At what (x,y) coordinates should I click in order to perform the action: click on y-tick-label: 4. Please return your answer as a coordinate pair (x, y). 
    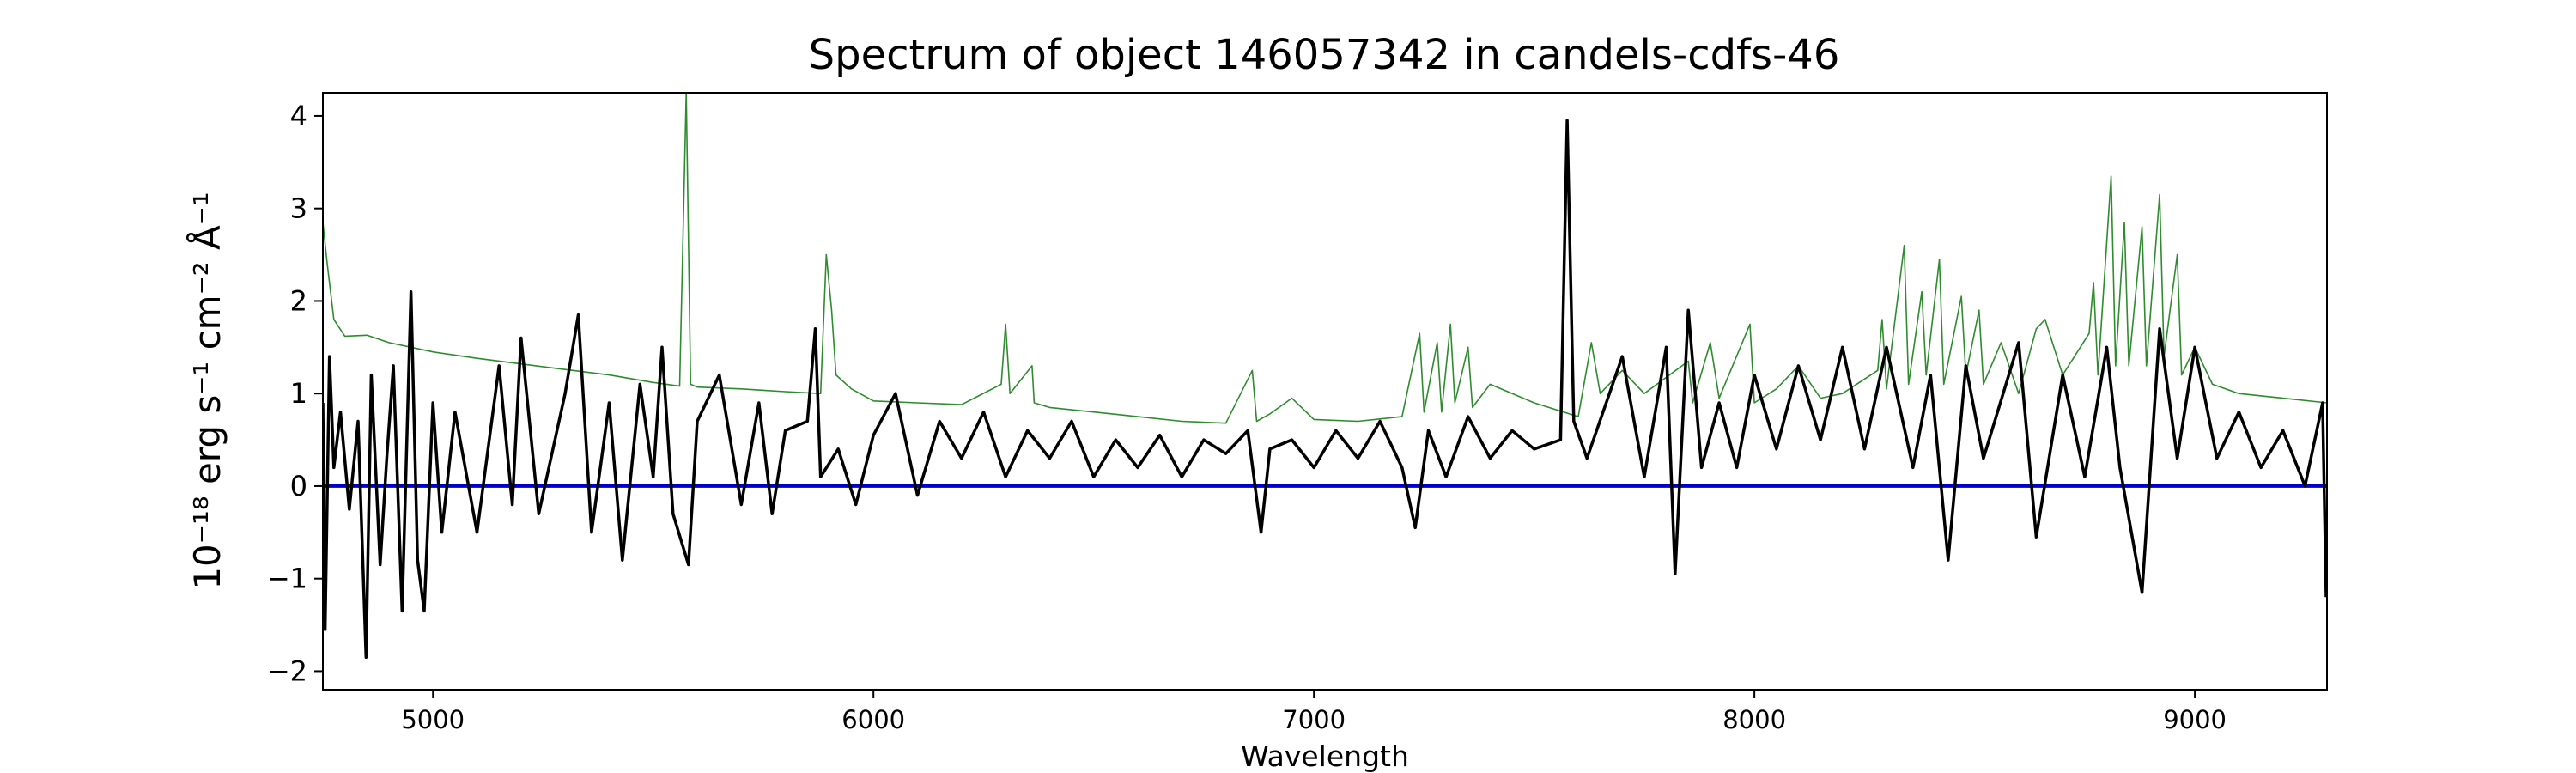
    Looking at the image, I should click on (298, 116).